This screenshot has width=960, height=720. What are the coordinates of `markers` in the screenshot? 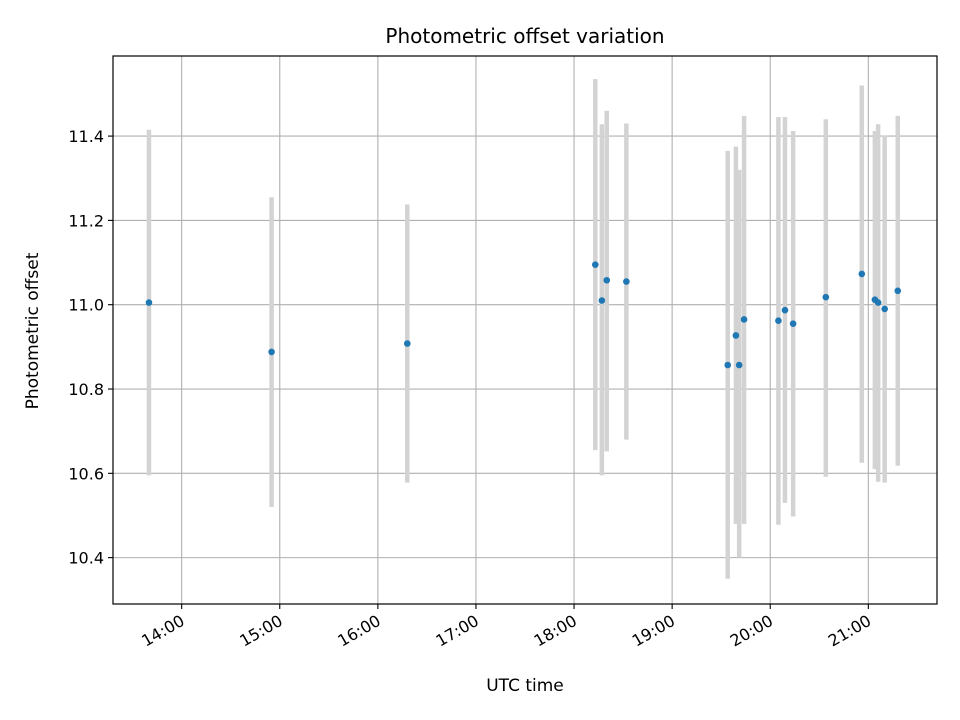 It's located at (523, 315).